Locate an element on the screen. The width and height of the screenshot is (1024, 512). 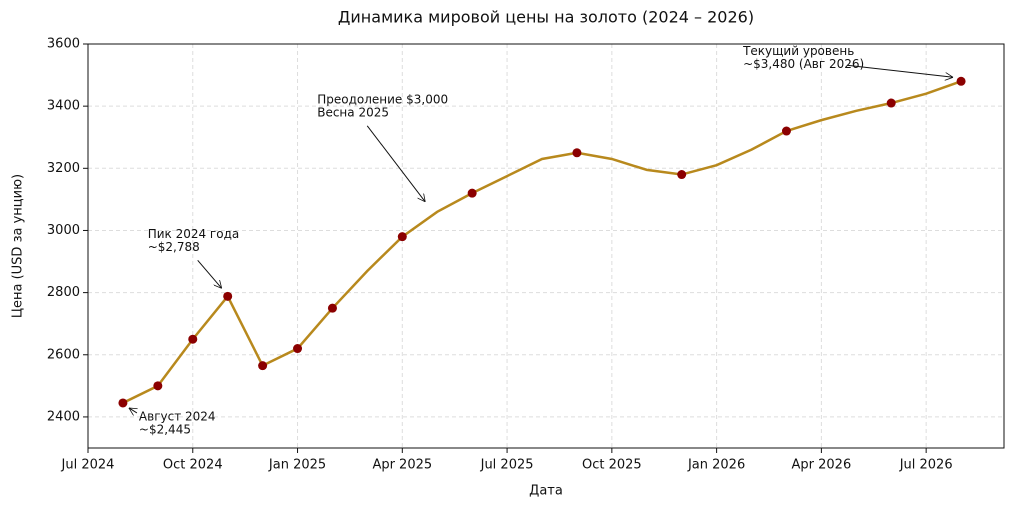
y-tick-label: 3200 is located at coordinates (63, 168).